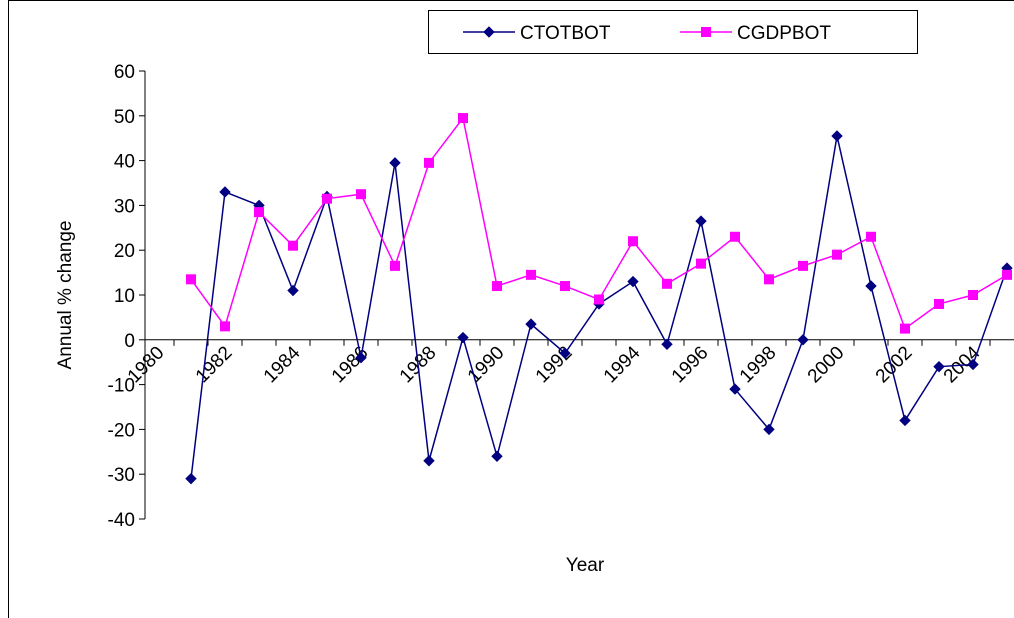 This screenshot has width=1014, height=618. Describe the element at coordinates (690, 364) in the screenshot. I see `x-tick-label: 1996` at that location.